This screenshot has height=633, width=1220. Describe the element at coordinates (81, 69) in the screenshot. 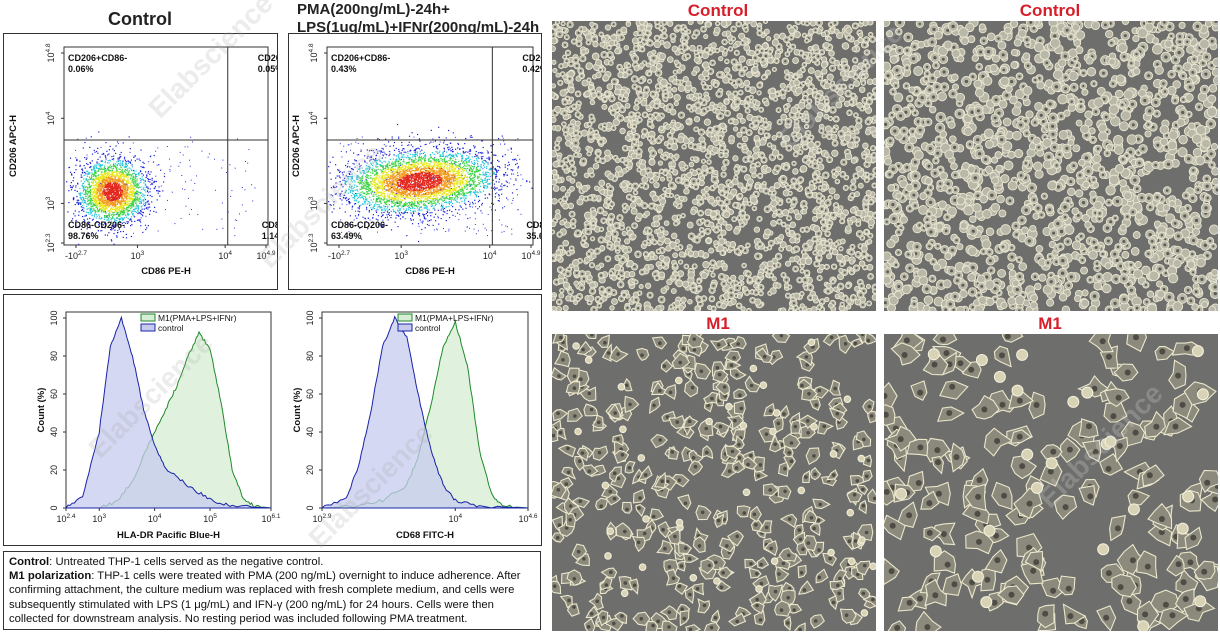

I see `quadrant-ul-value: 0.06%` at that location.